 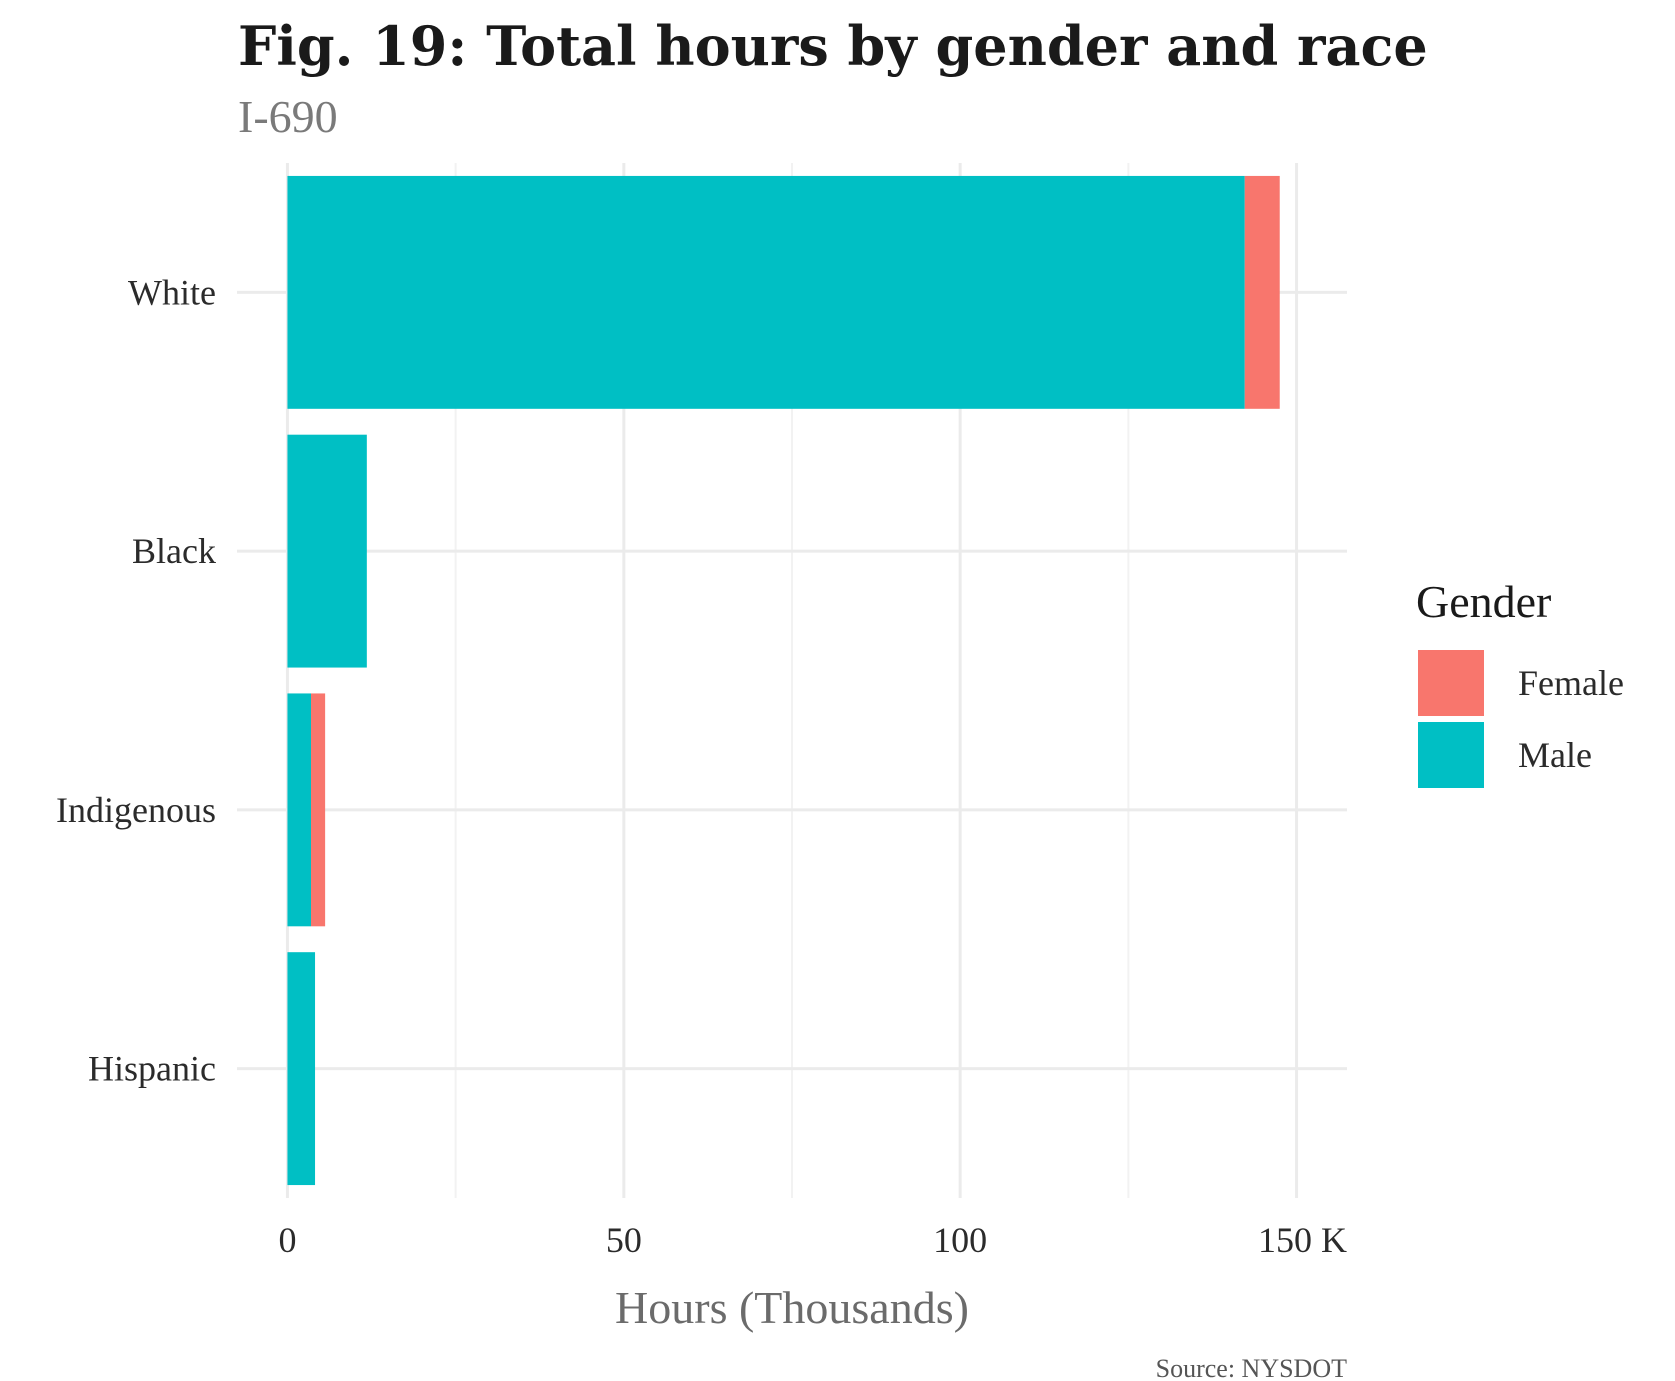 I want to click on x-tick-label: 0, so click(x=287, y=1240).